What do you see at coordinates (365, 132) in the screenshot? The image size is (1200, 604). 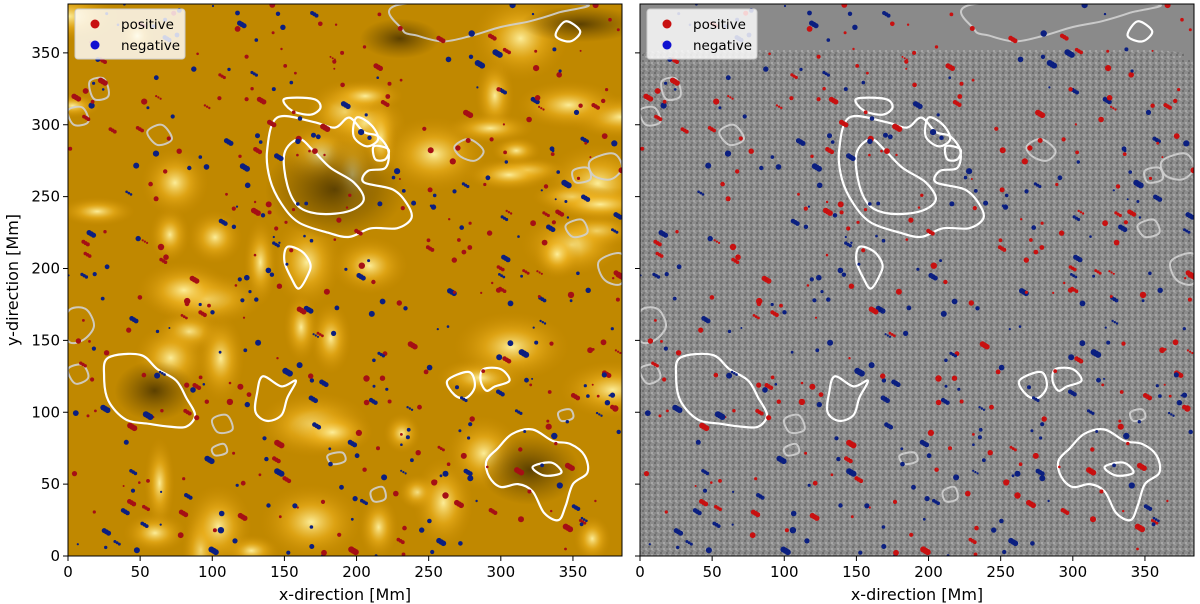 I see `contour-coronal-hole` at bounding box center [365, 132].